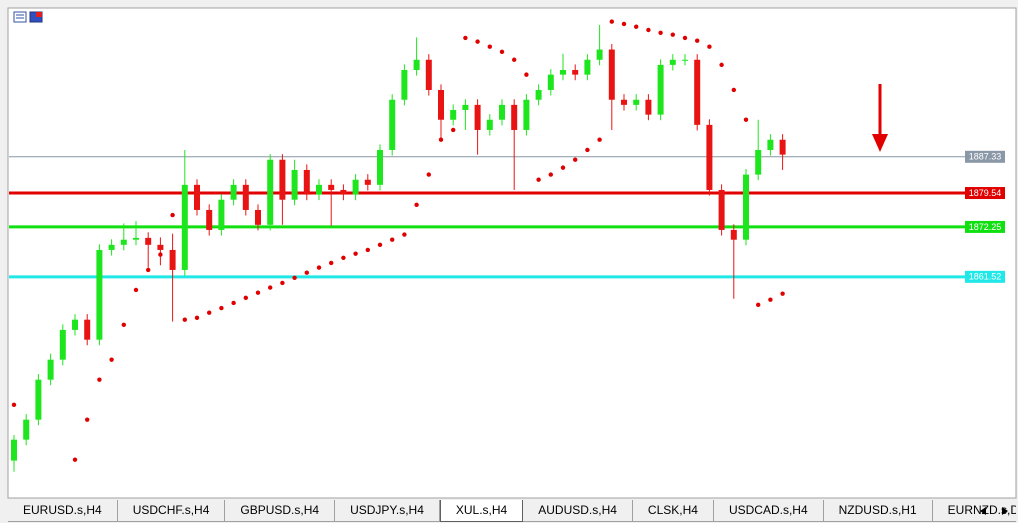  Describe the element at coordinates (673, 511) in the screenshot. I see `chart-tab: CLSK,H4` at that location.